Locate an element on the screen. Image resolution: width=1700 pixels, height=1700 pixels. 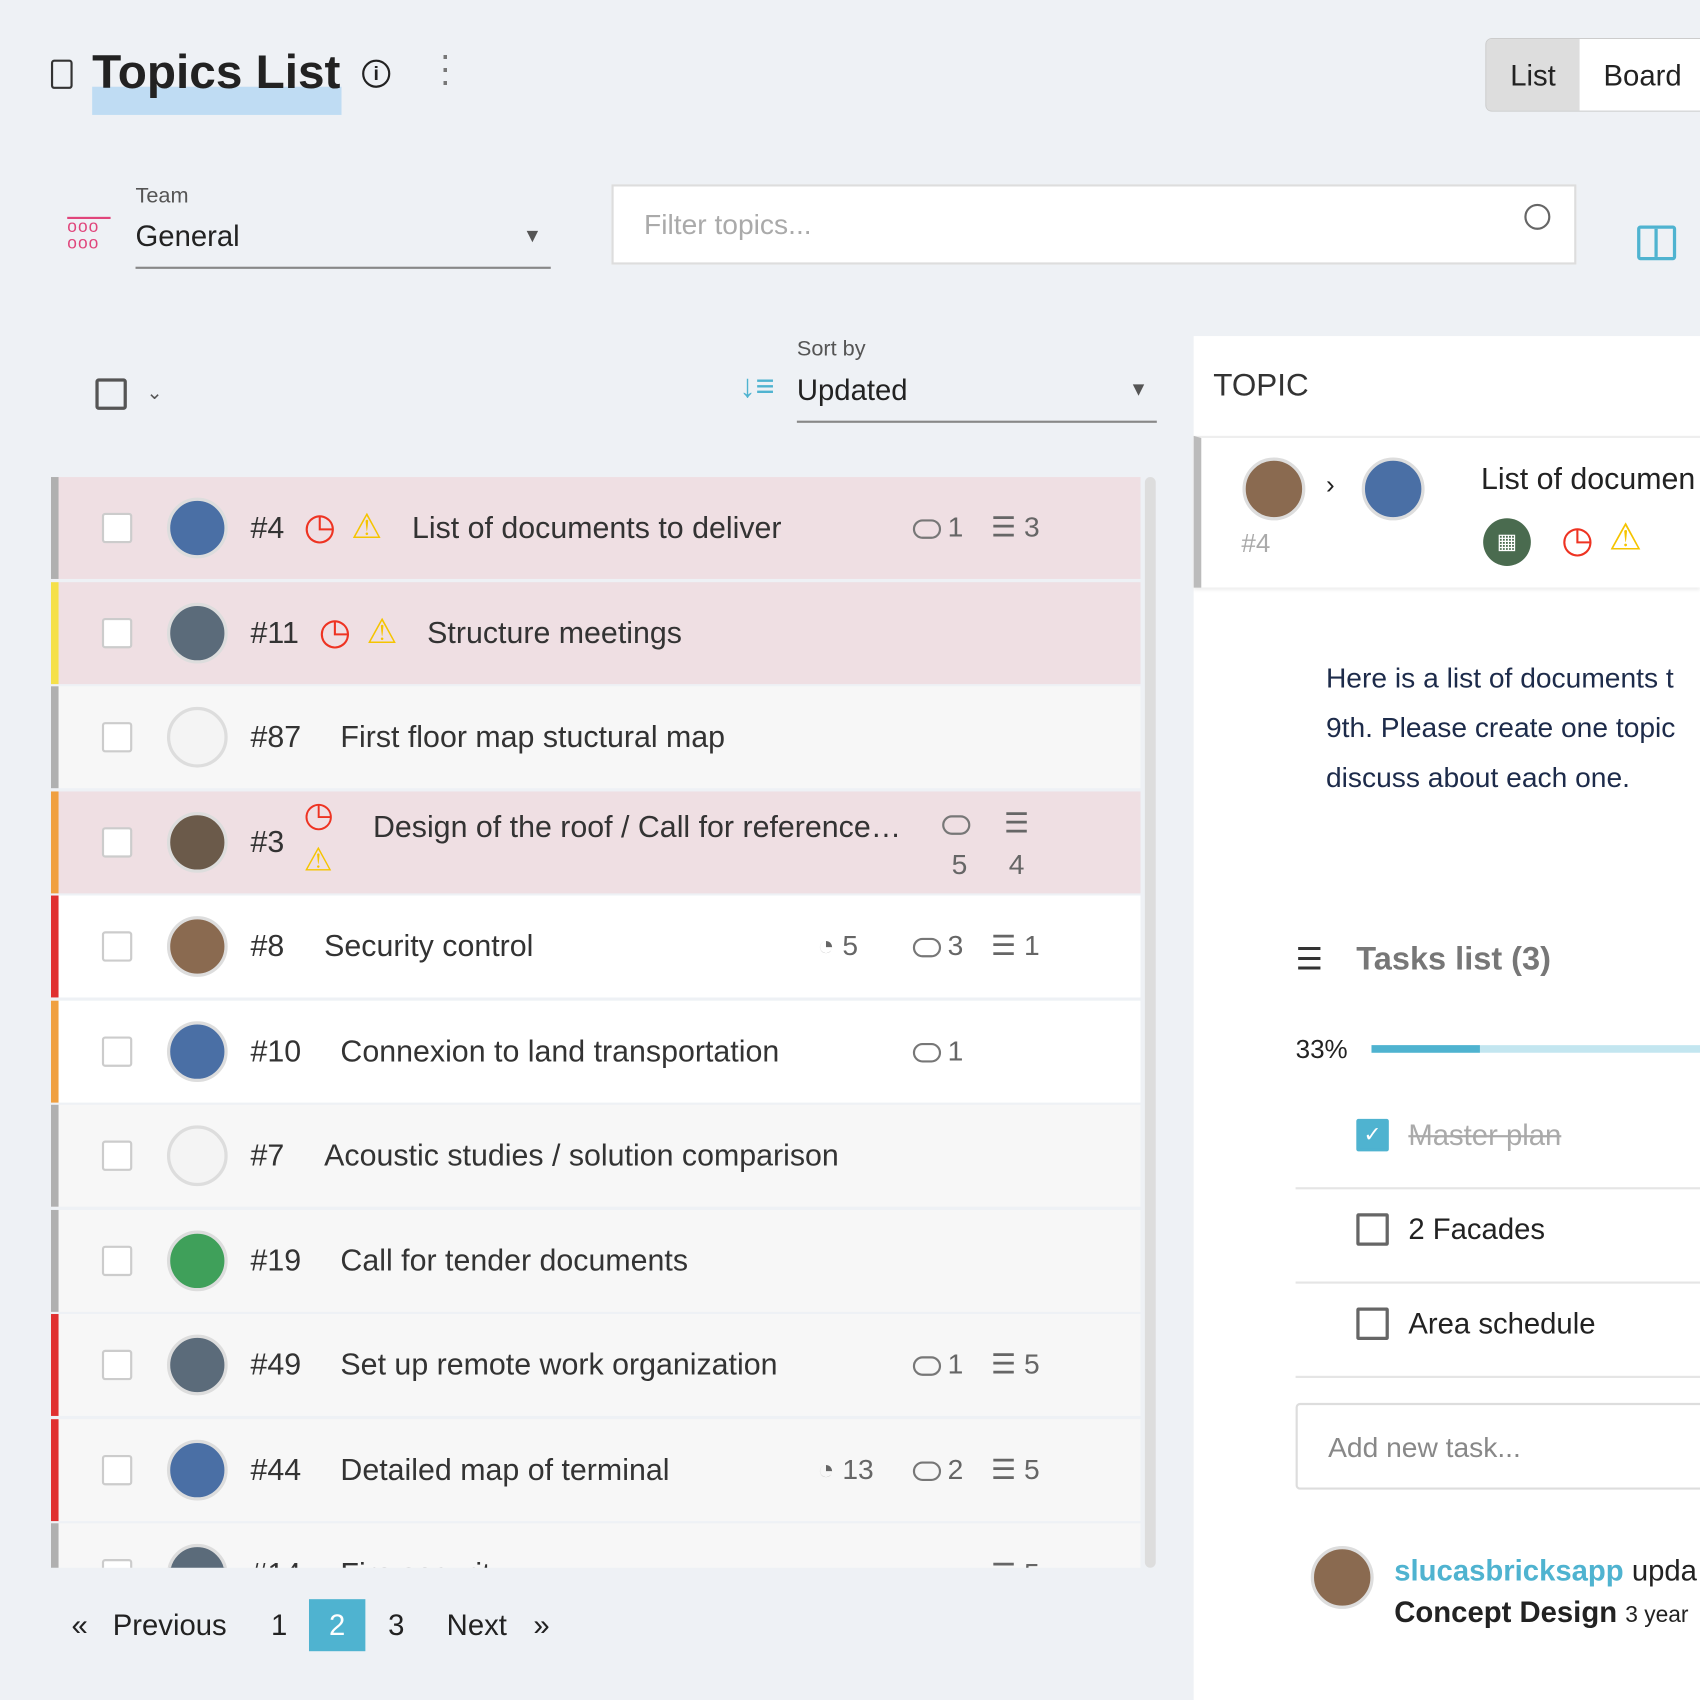
activity-user: slucasbricksapp is located at coordinates (1509, 1571).